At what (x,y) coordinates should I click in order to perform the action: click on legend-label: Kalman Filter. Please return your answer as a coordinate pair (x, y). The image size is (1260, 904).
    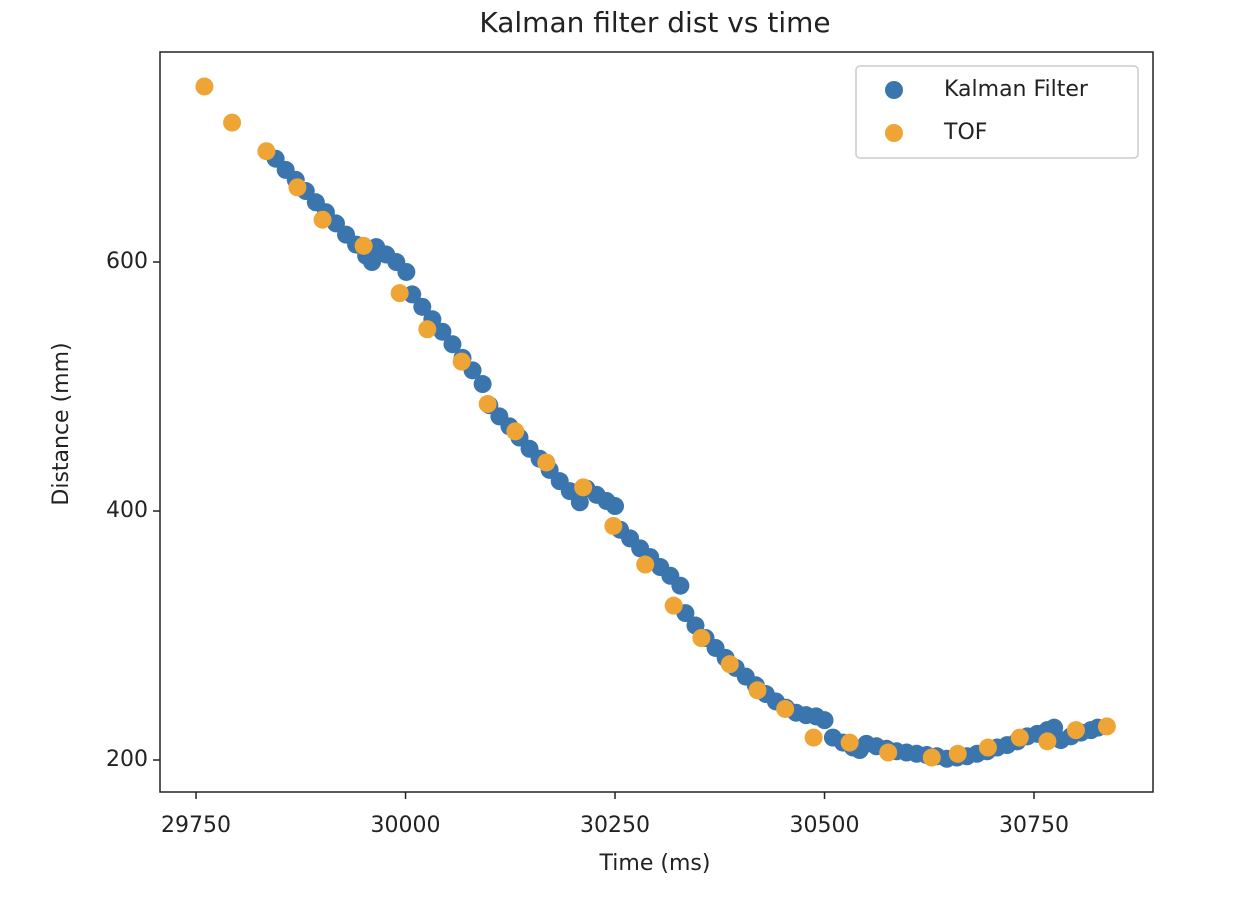
    Looking at the image, I should click on (1016, 89).